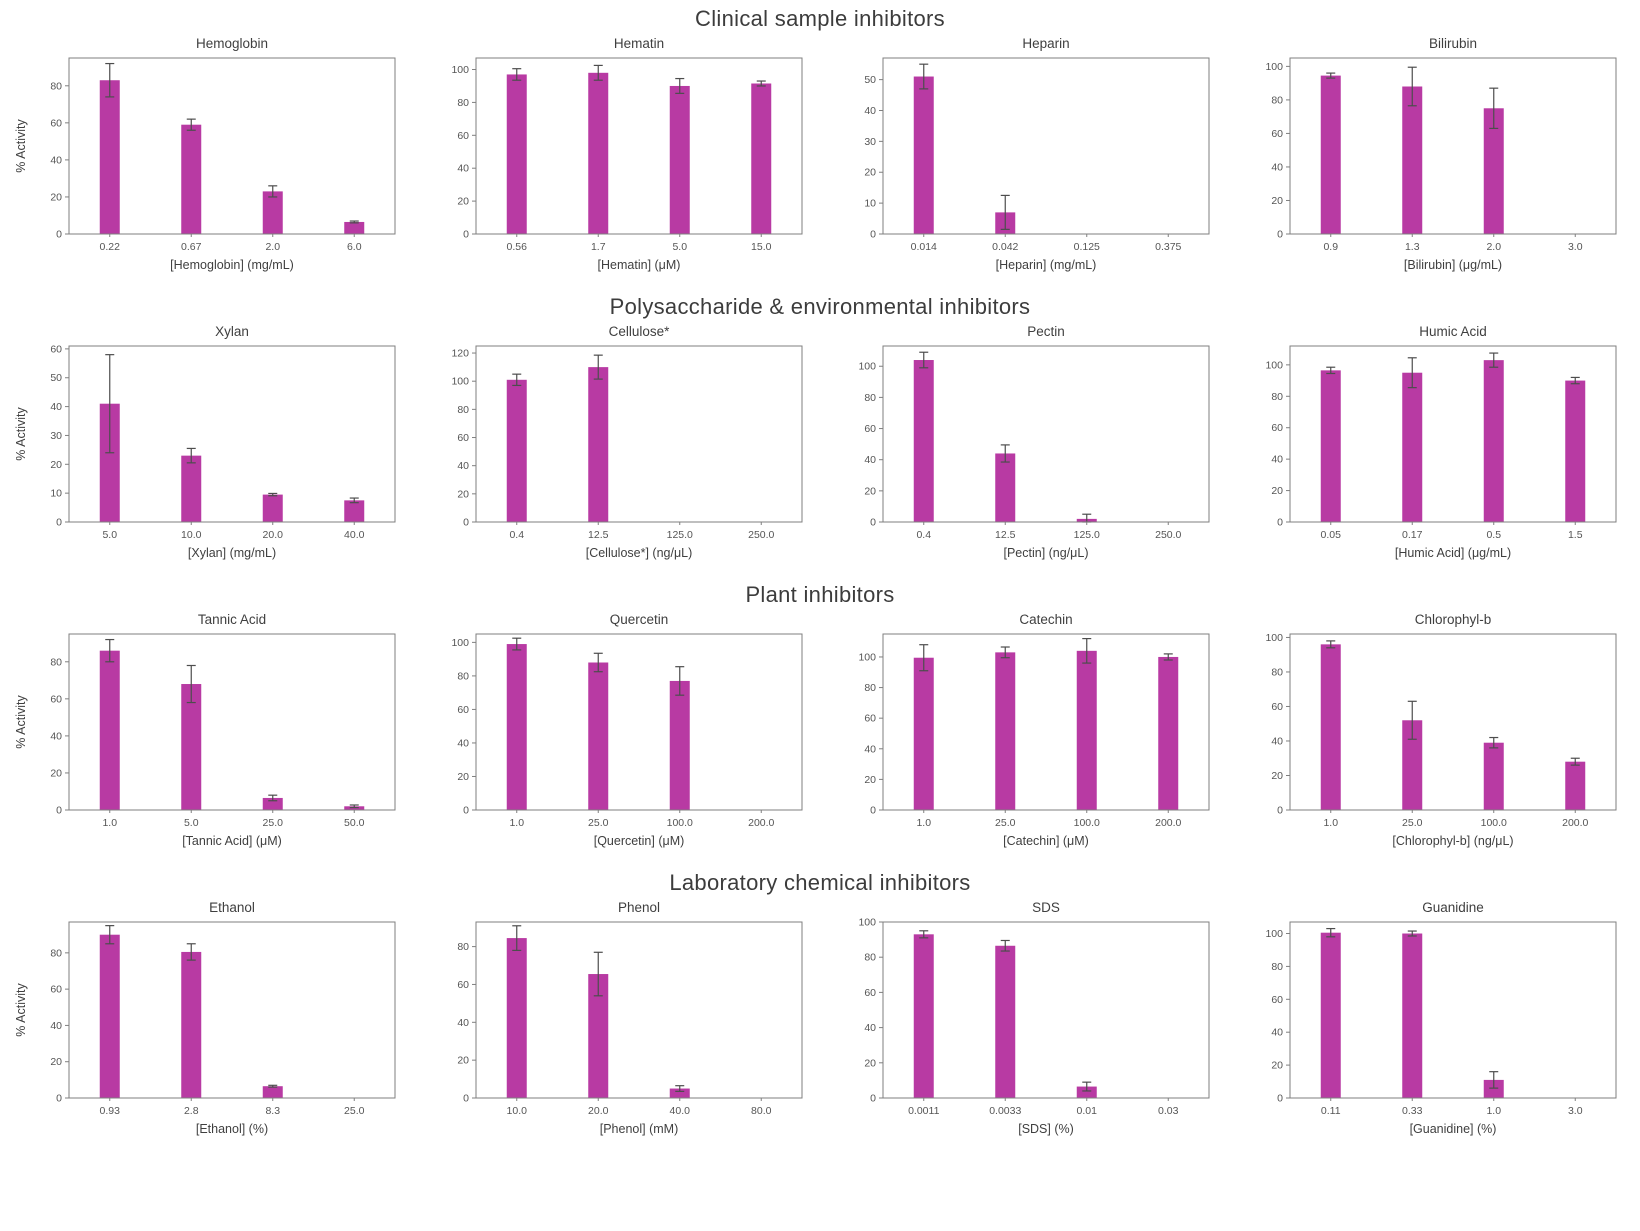  I want to click on x-tick-label: 0.56, so click(516, 247).